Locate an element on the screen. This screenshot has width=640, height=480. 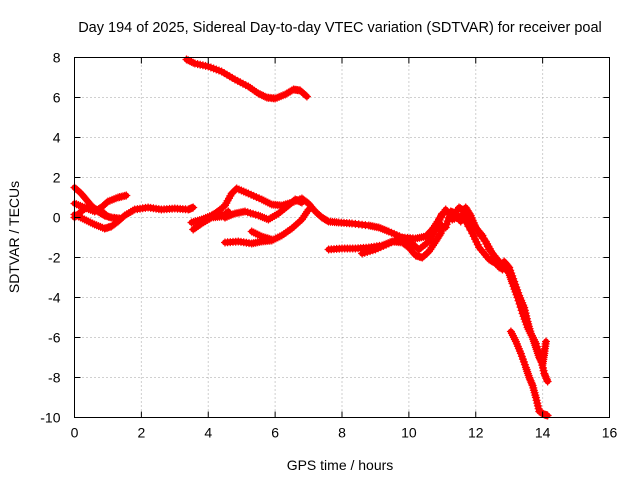
y-tick-label: -10 is located at coordinates (50, 418).